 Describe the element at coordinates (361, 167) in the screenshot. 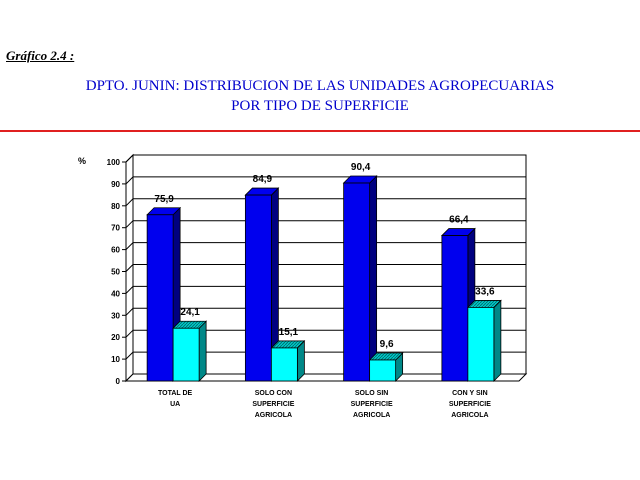

I see `data-label: 90,4` at that location.